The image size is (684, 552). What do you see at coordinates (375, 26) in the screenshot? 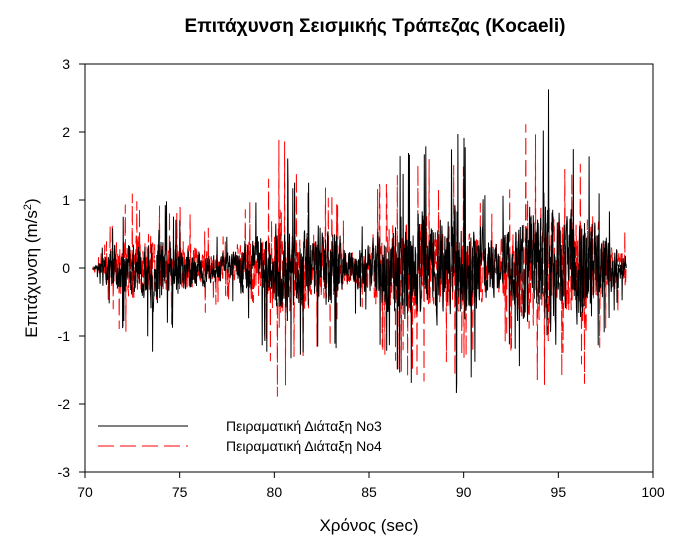
I see `chart-title: Επιτάχυνση Σεισμικής Τράπεζας (Kocaeli)` at bounding box center [375, 26].